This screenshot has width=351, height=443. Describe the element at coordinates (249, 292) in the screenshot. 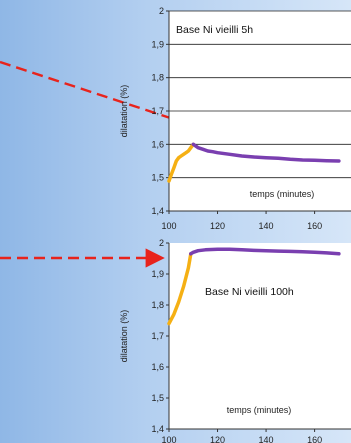

I see `chart-title: Base Ni vieilli 100h` at that location.